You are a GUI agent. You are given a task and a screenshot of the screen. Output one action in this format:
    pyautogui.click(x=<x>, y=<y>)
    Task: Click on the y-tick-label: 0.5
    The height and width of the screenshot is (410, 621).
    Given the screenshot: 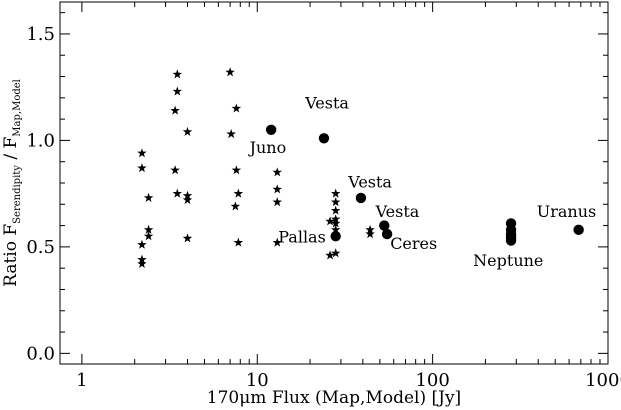 What is the action you would take?
    pyautogui.click(x=40, y=247)
    